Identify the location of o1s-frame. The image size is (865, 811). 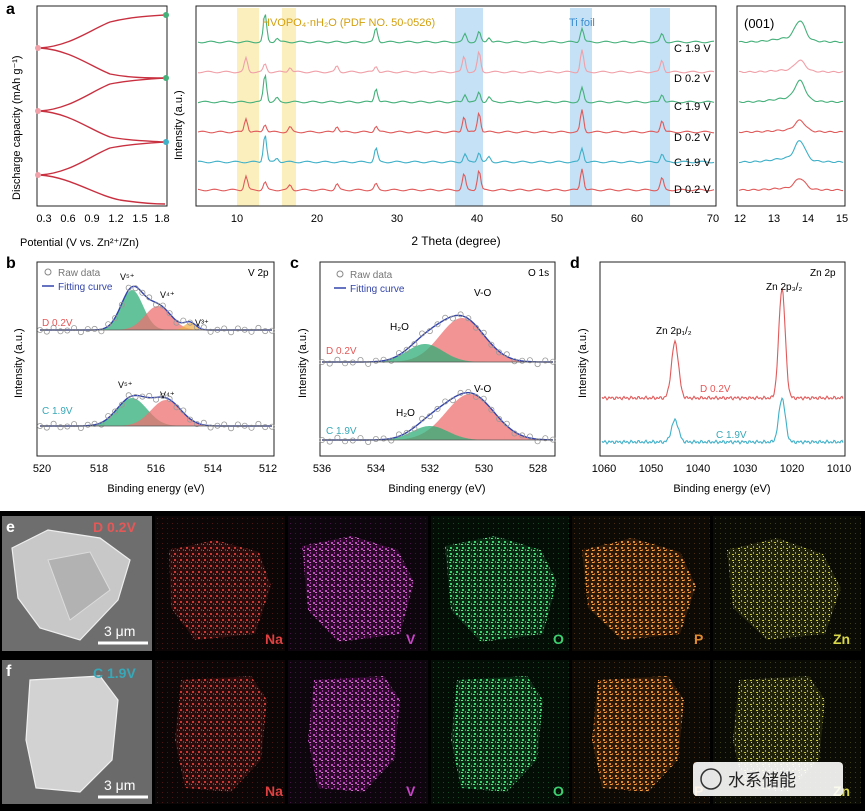
(437, 359).